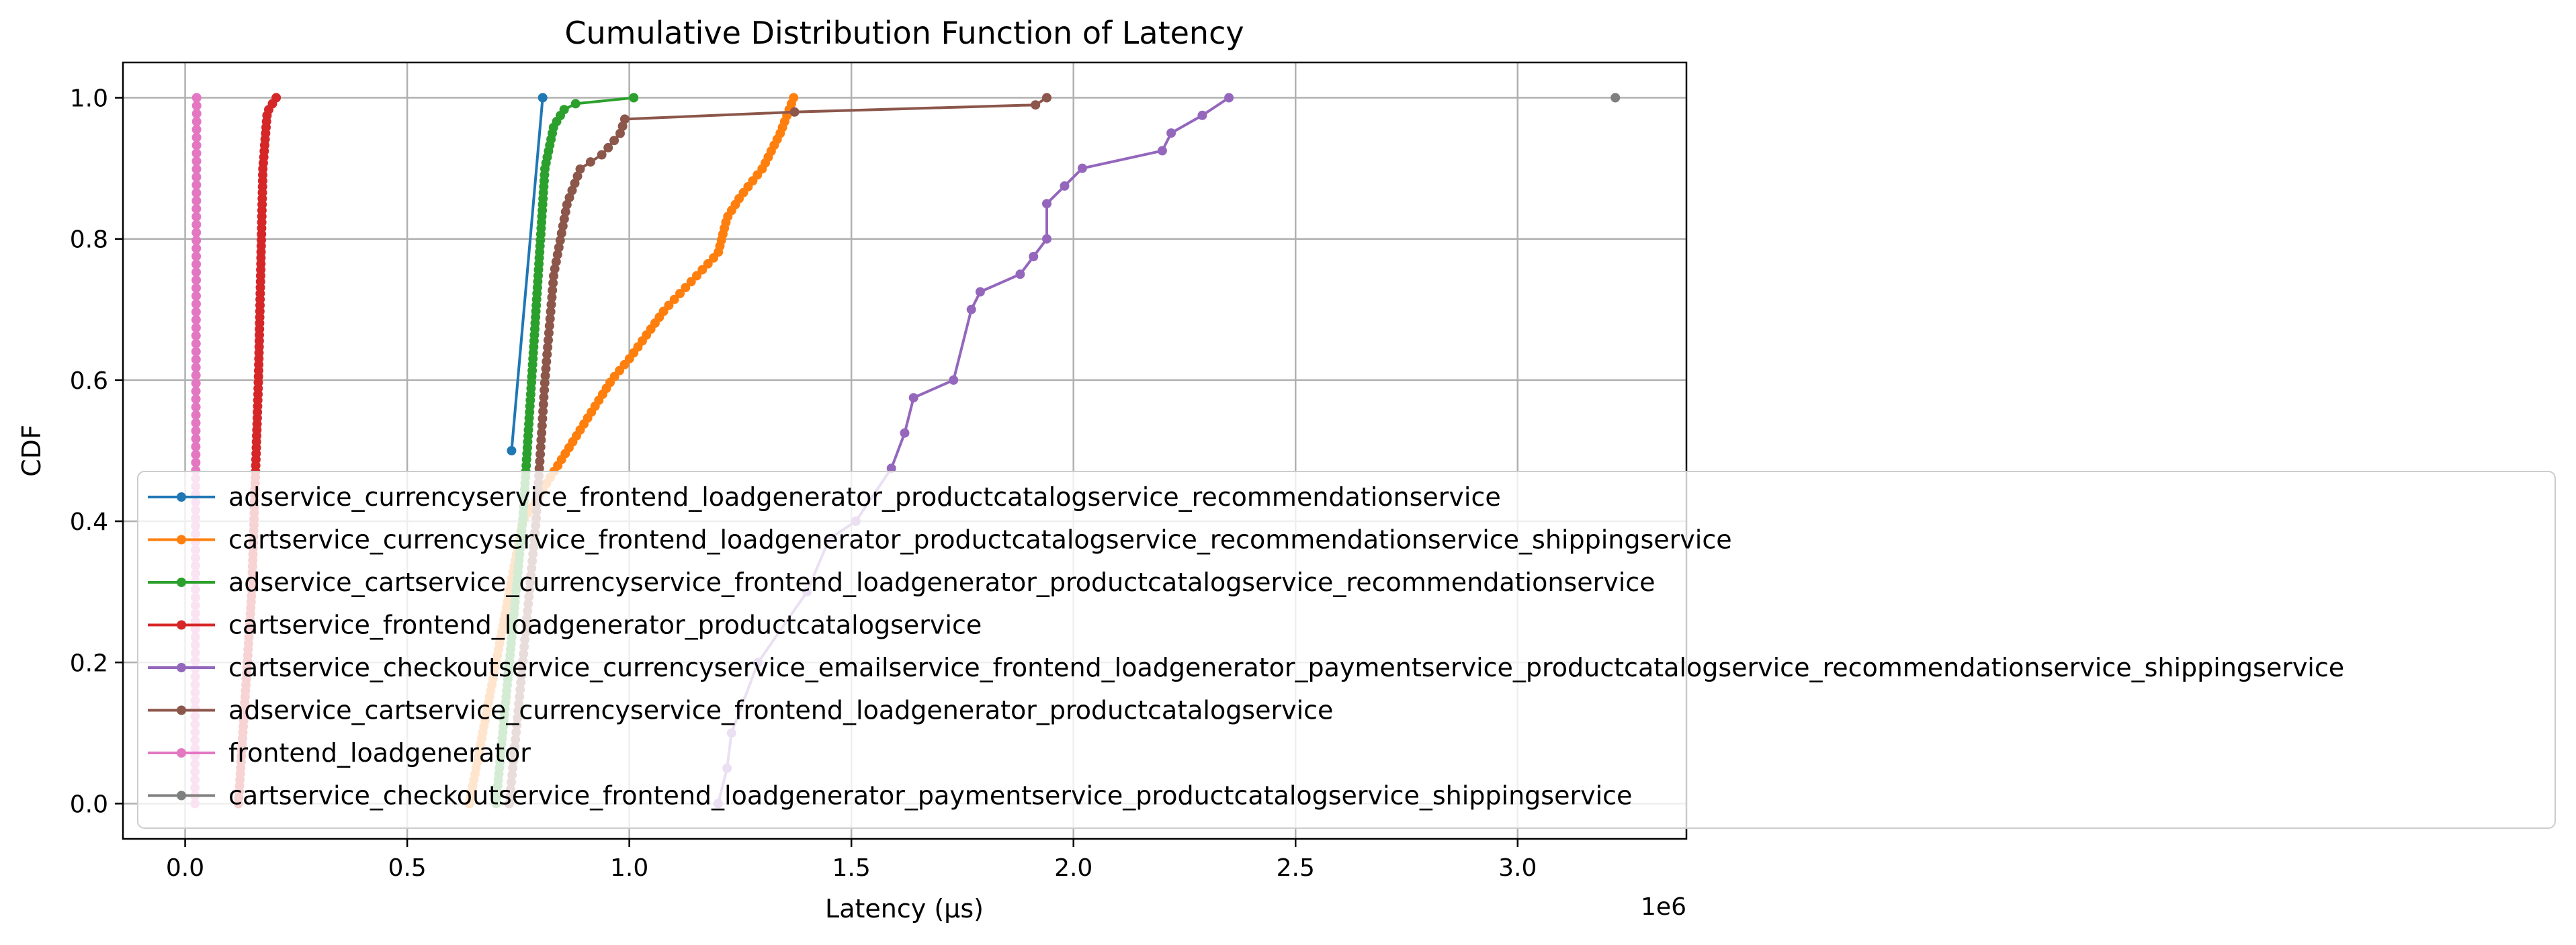 The height and width of the screenshot is (945, 2576). What do you see at coordinates (89, 805) in the screenshot?
I see `y-tick-label: 0.0` at bounding box center [89, 805].